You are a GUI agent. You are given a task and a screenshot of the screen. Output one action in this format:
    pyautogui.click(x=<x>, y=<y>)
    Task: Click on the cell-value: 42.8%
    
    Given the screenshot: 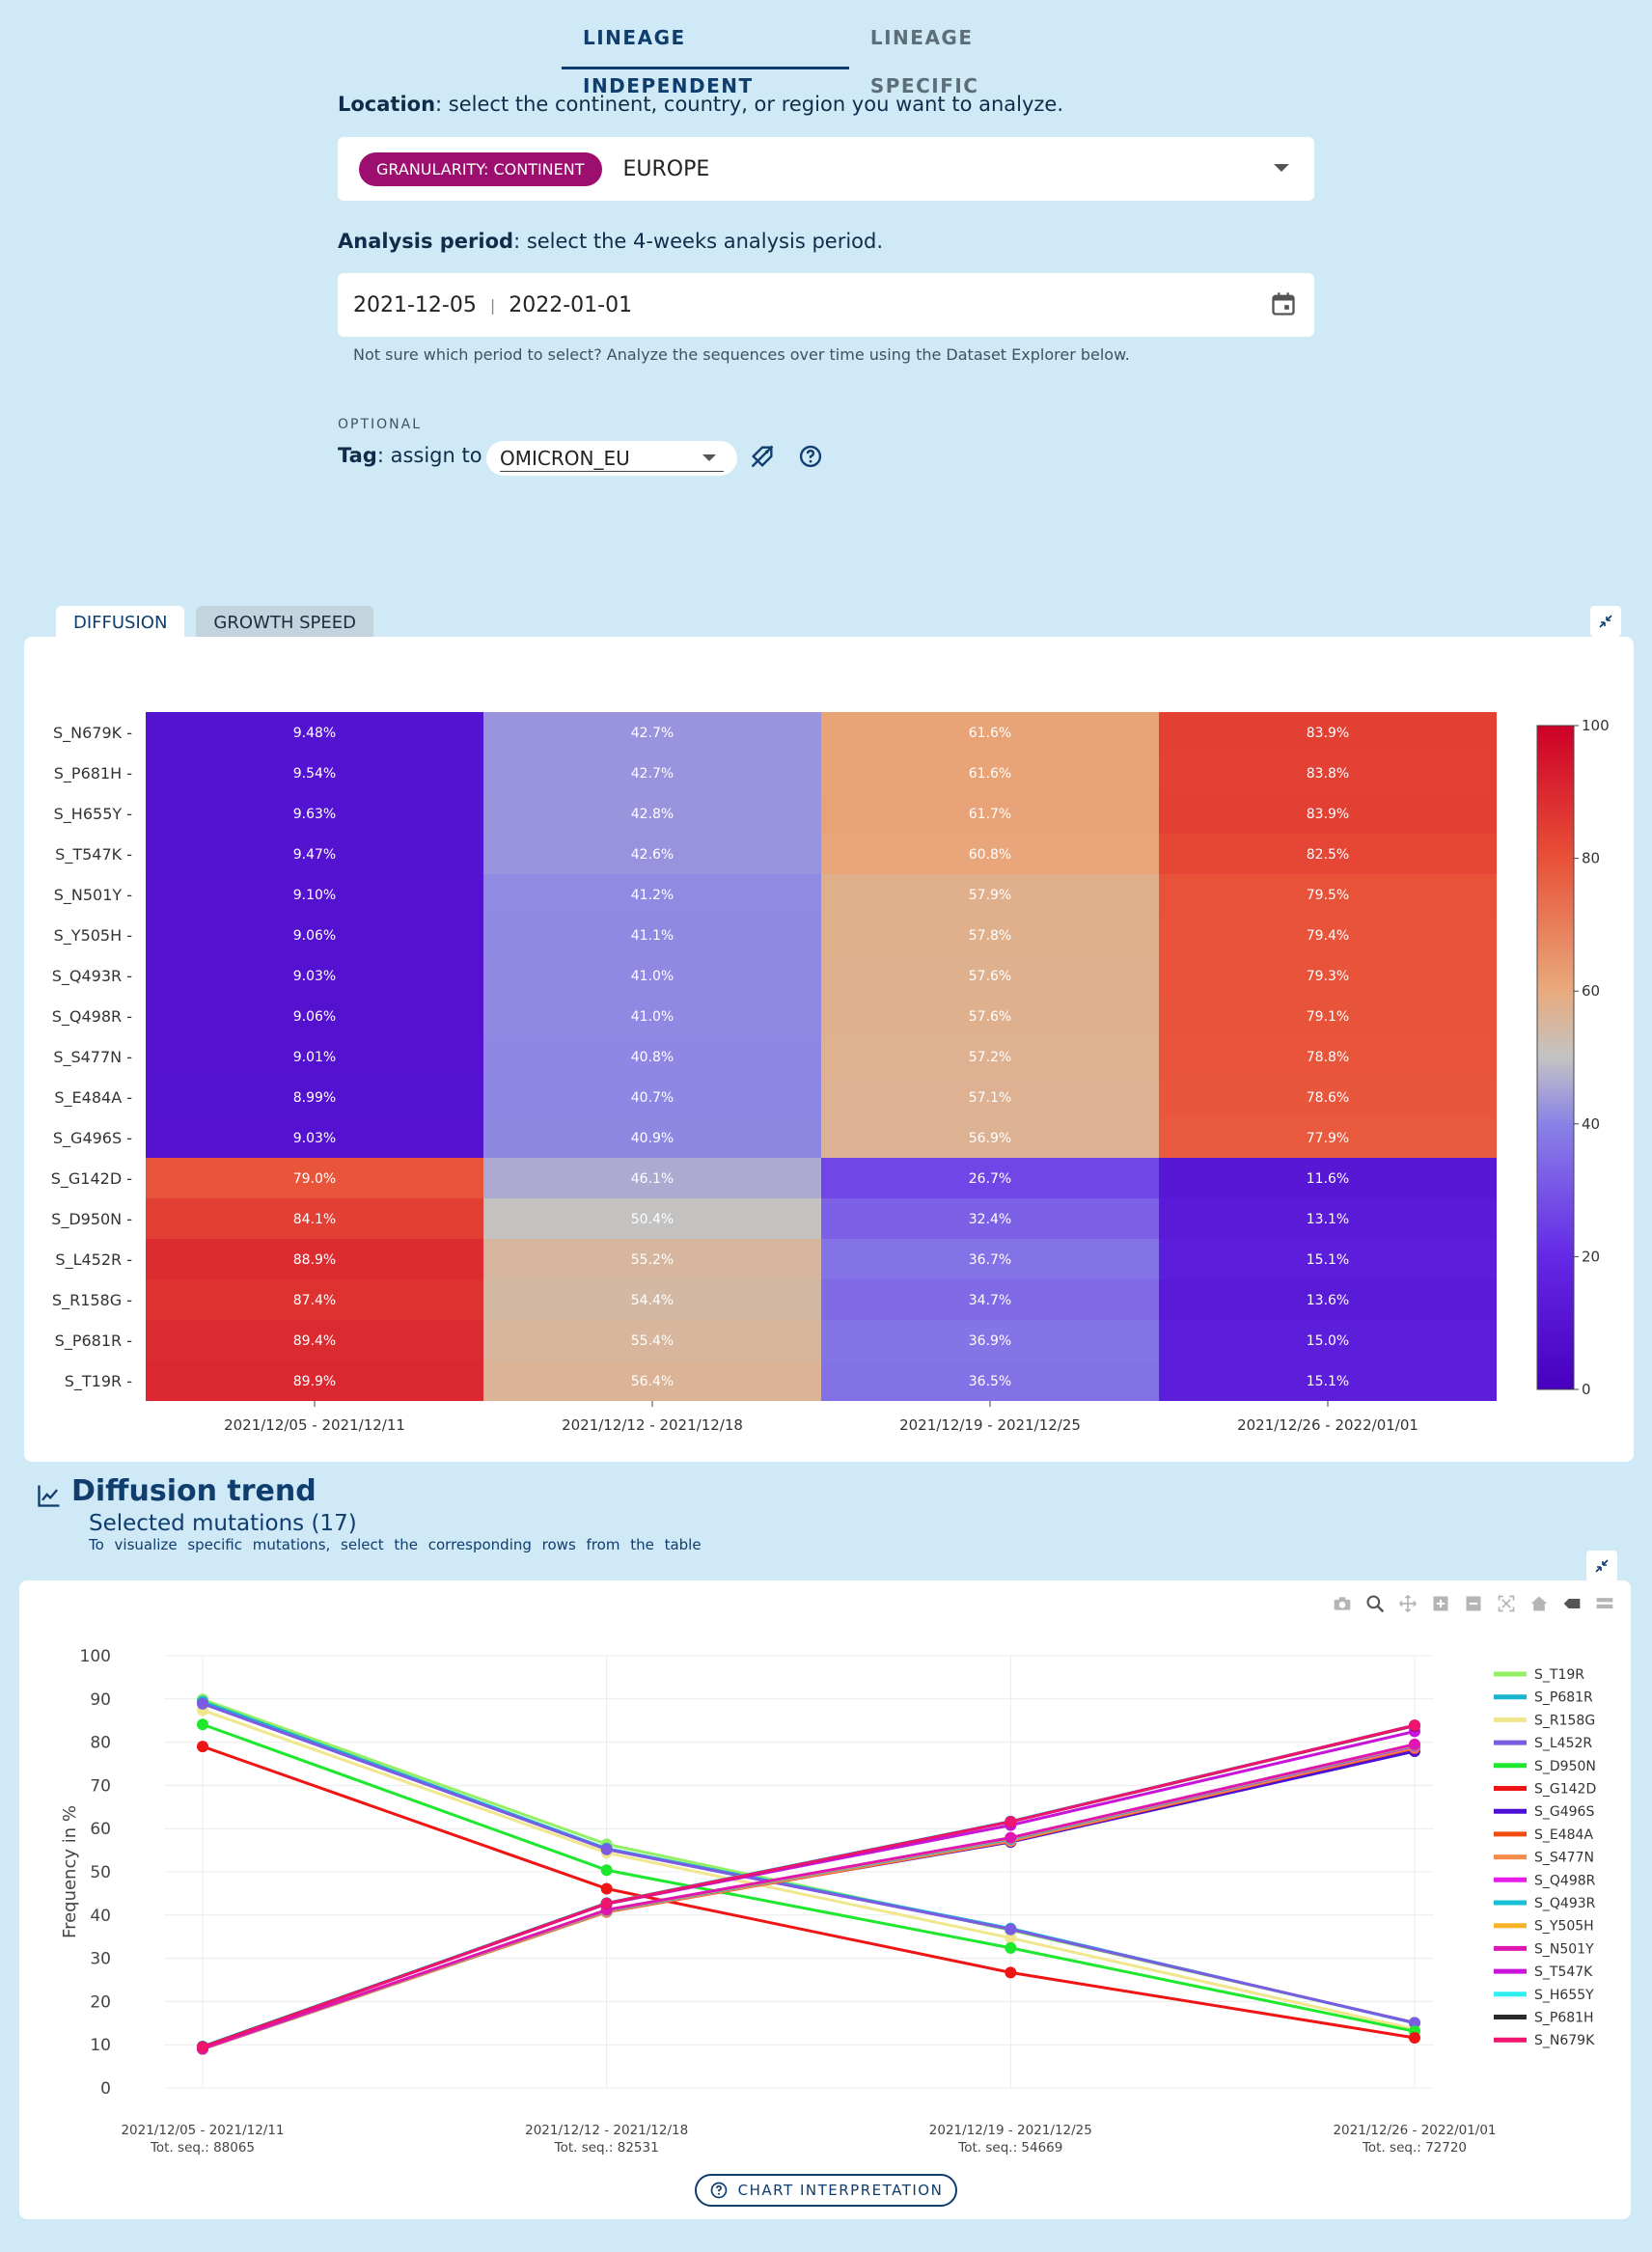 What is the action you would take?
    pyautogui.click(x=652, y=814)
    